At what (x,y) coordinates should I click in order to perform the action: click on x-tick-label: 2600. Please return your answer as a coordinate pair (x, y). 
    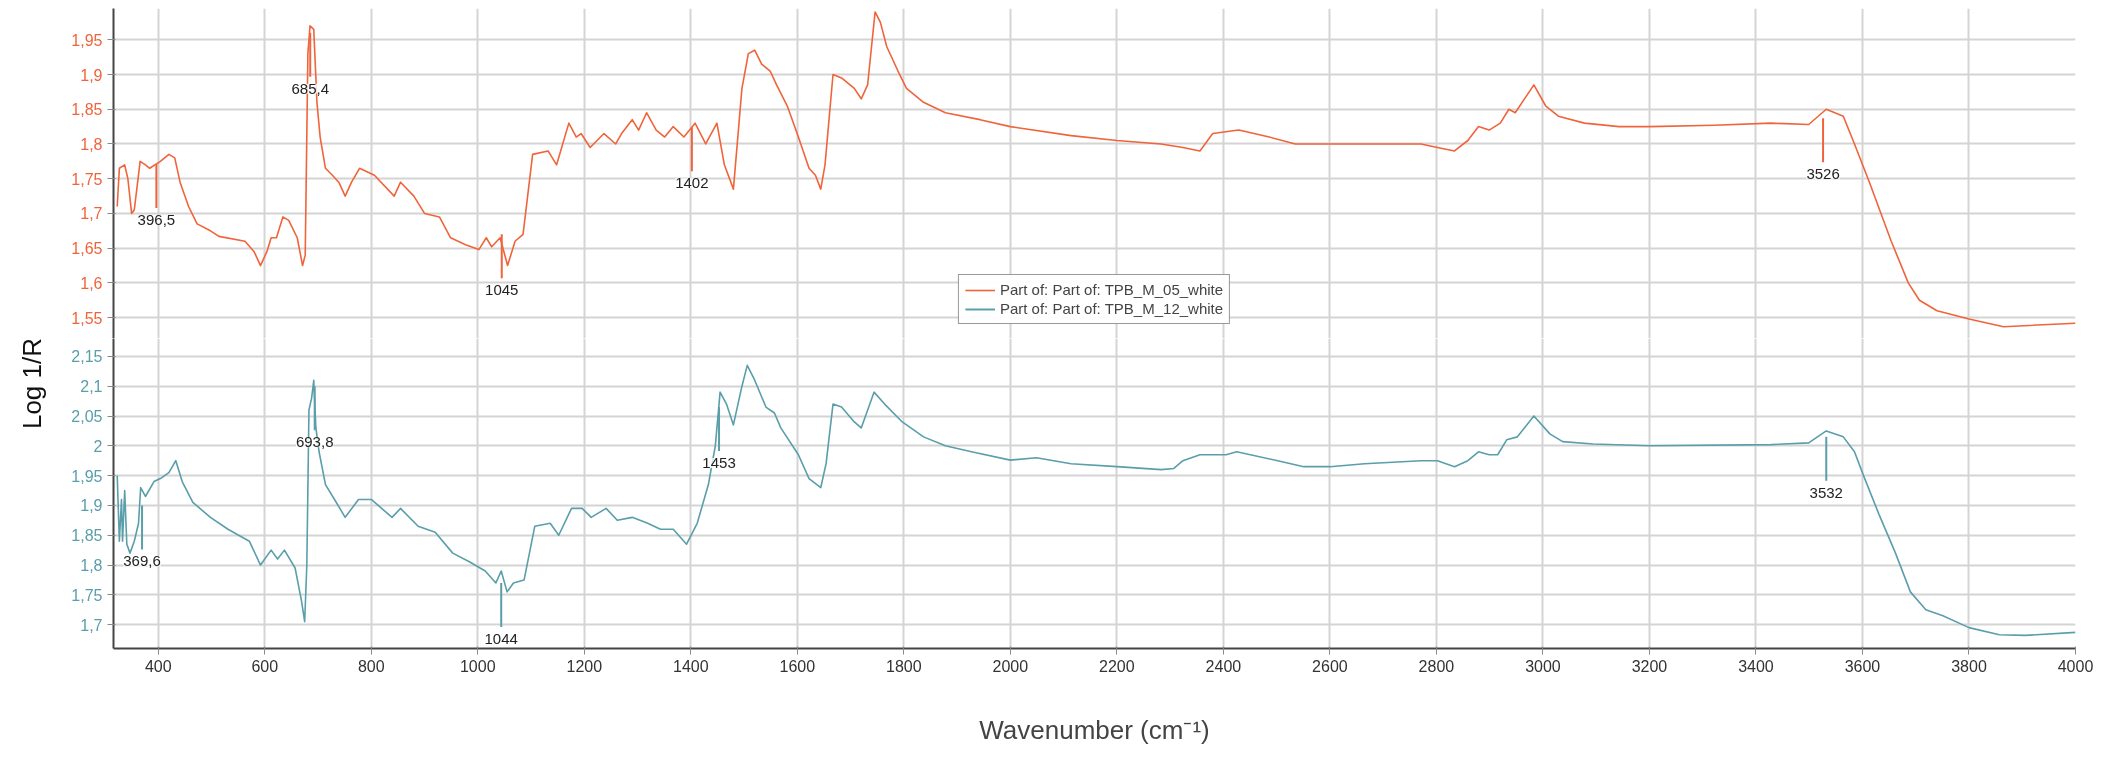
    Looking at the image, I should click on (1330, 666).